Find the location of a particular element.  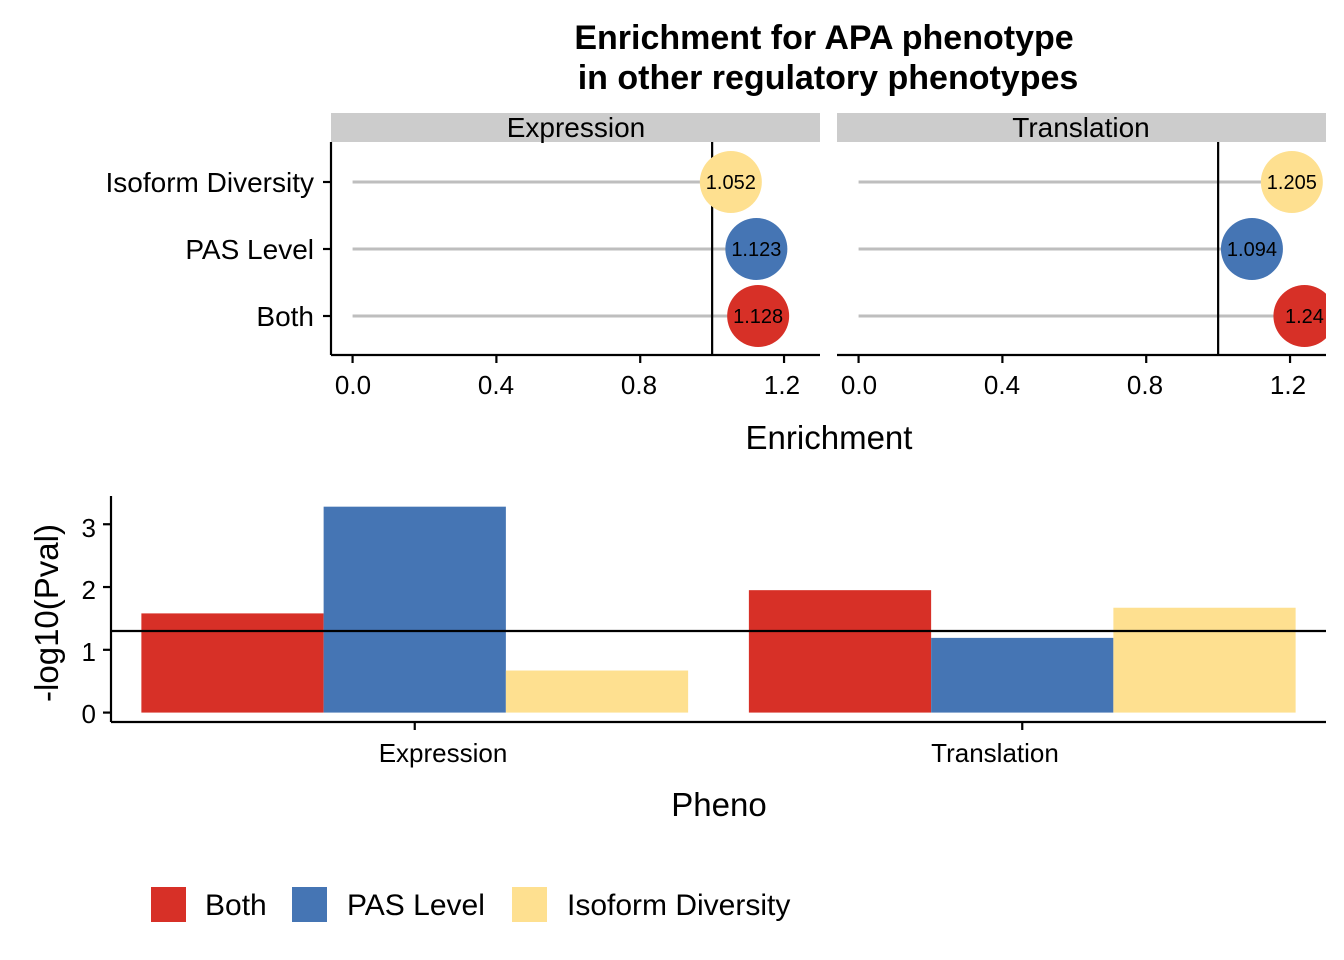

lollipop-point-expression-pas-level is located at coordinates (756, 249).